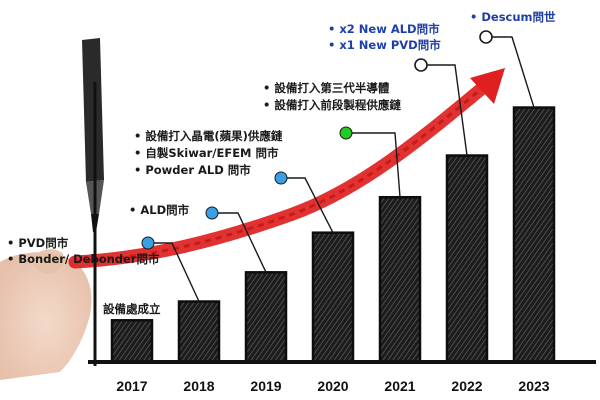 This screenshot has width=600, height=400. Describe the element at coordinates (307, 205) in the screenshot. I see `connector-2020` at that location.